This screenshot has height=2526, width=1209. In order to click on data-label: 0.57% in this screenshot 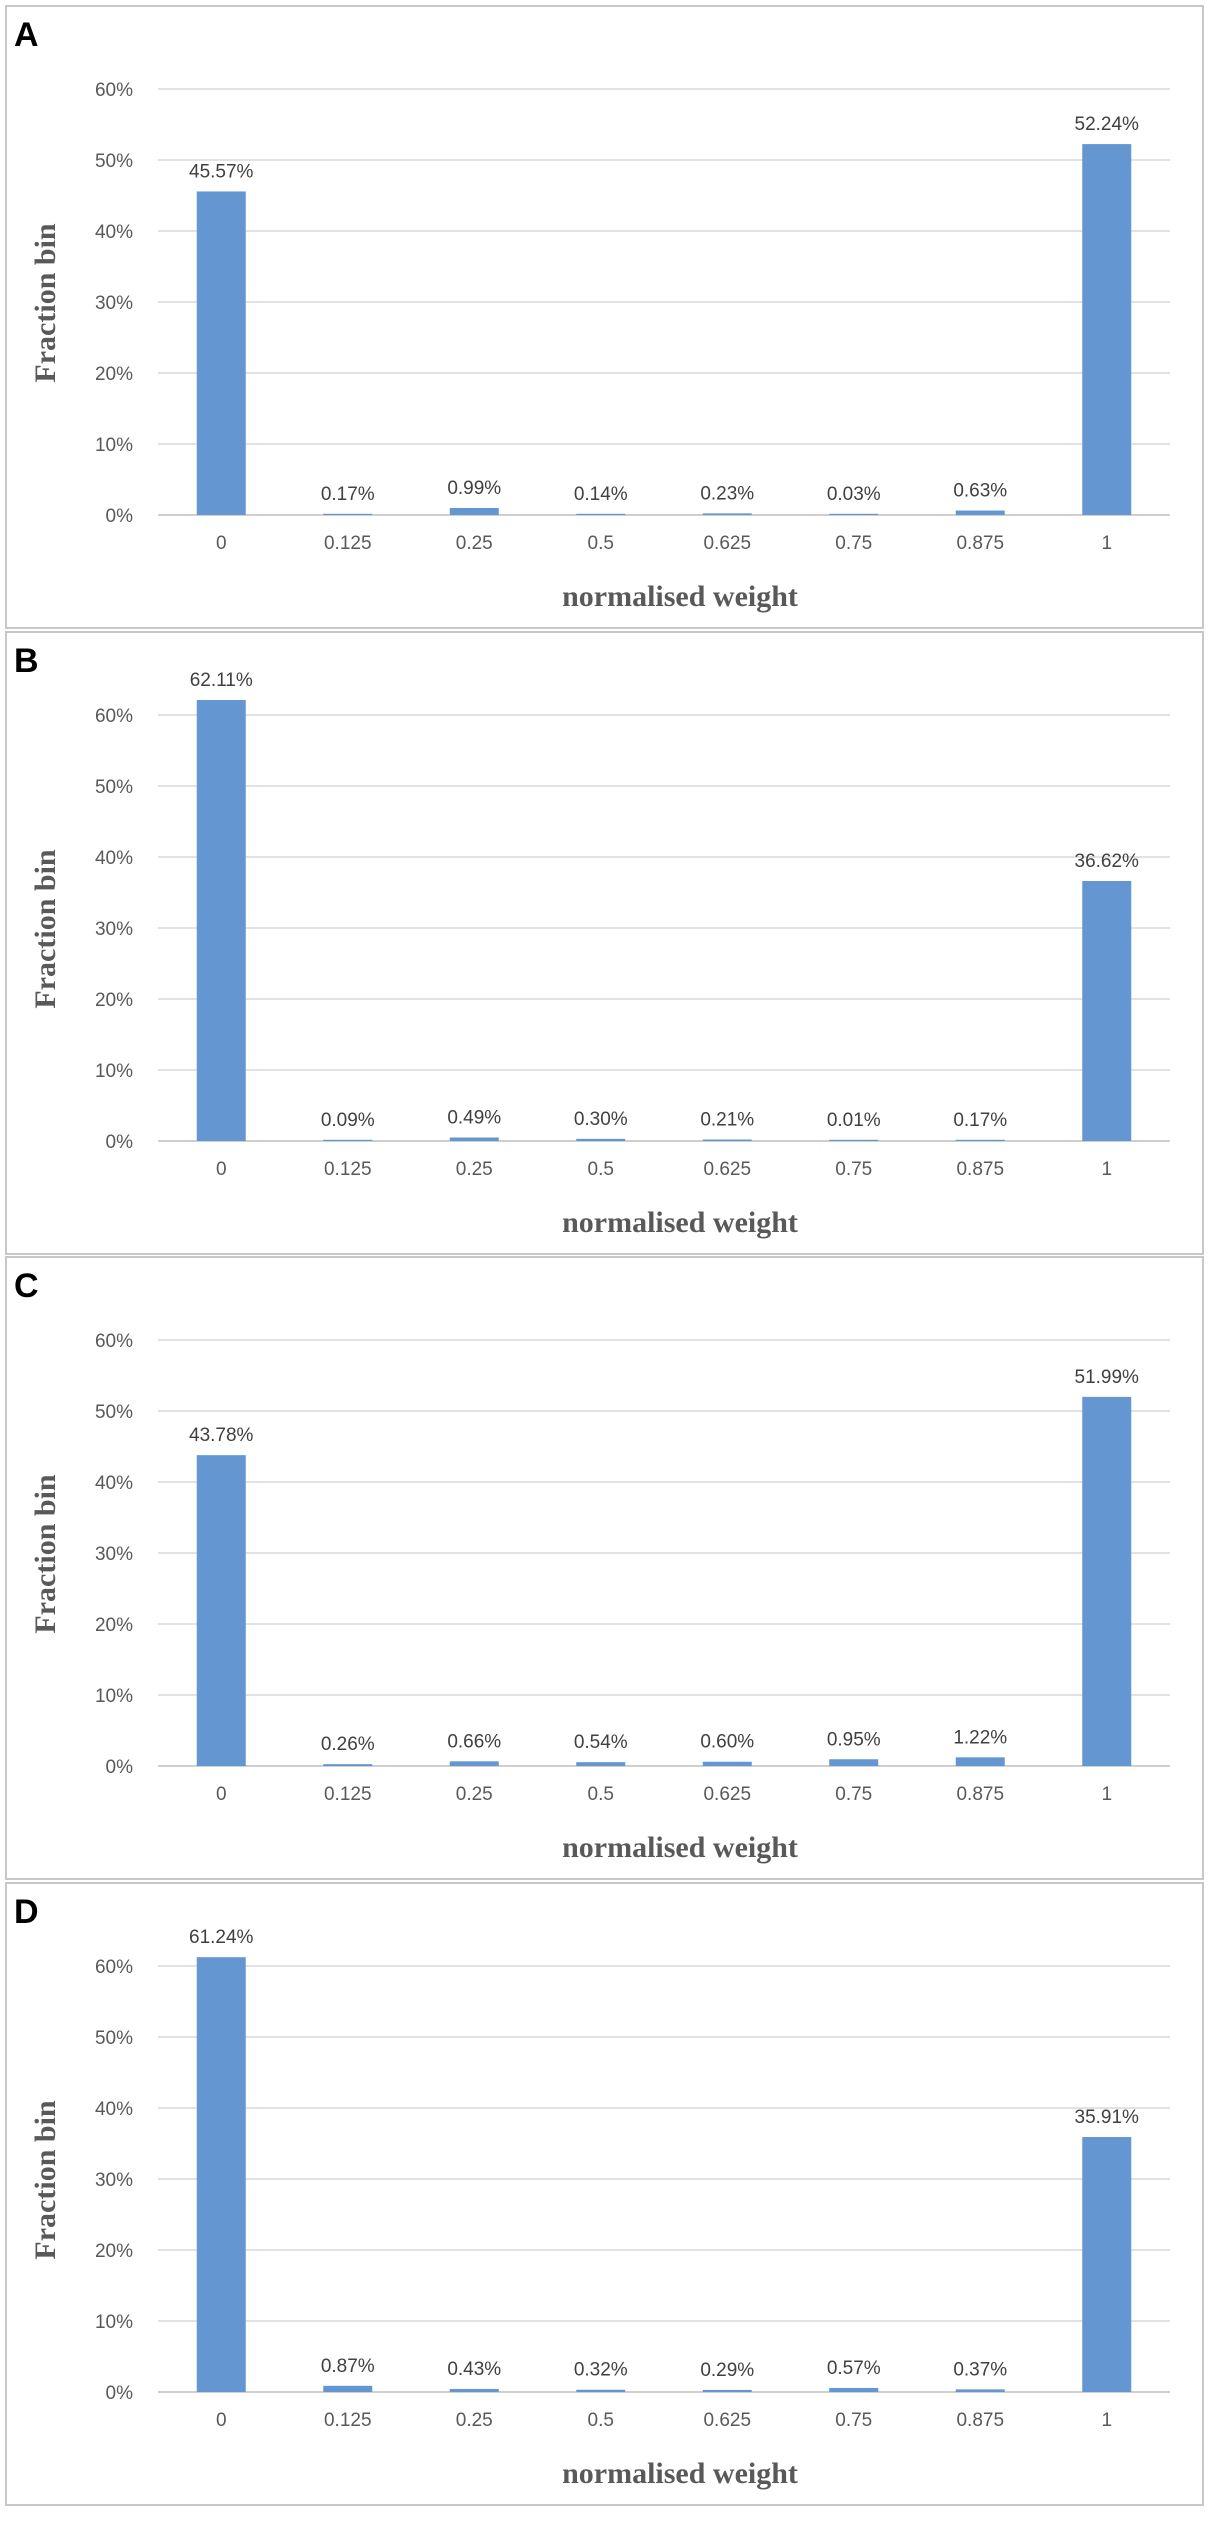, I will do `click(854, 2368)`.